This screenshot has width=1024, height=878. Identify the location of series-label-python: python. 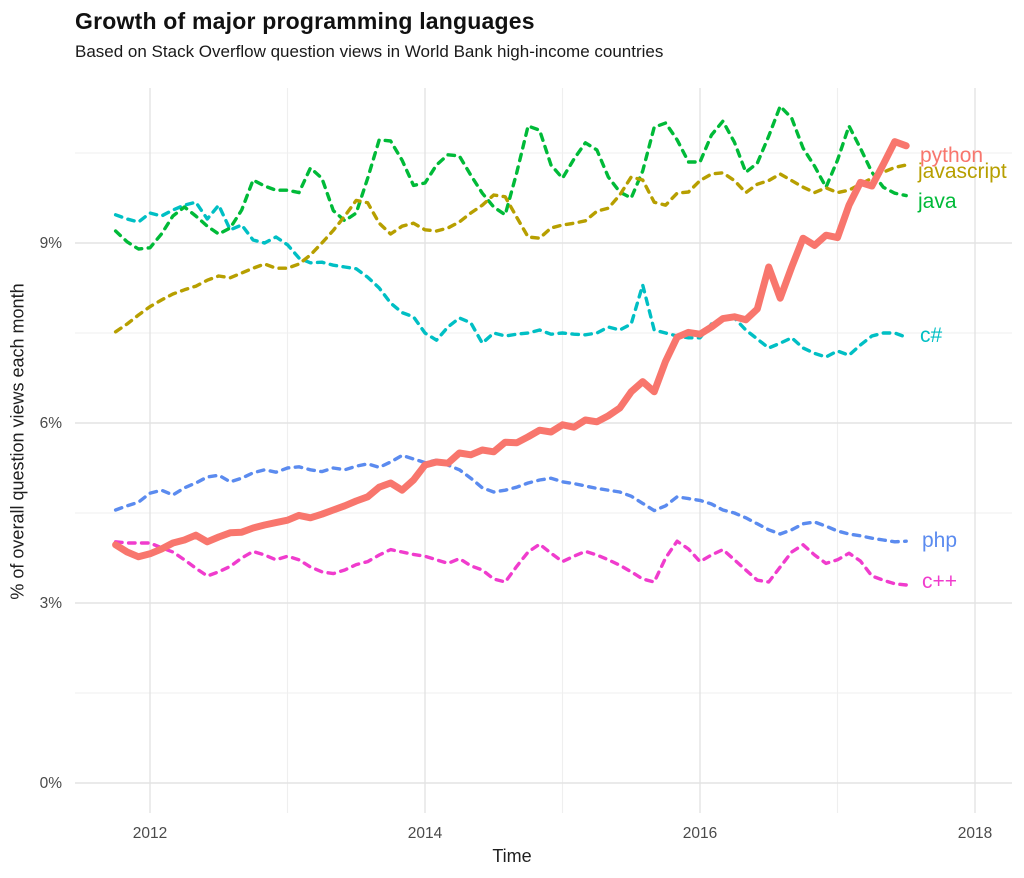
(952, 155).